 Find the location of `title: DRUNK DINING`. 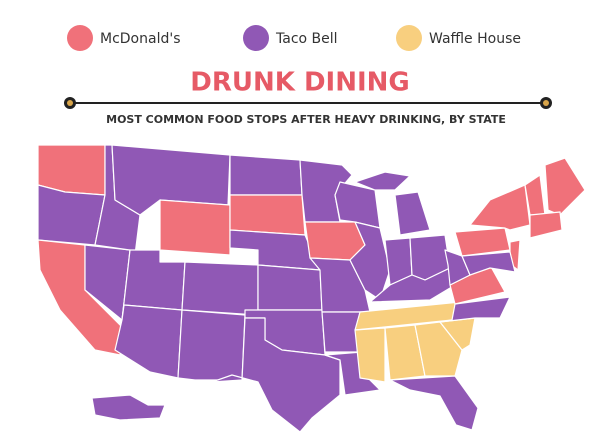

title: DRUNK DINING is located at coordinates (299, 83).